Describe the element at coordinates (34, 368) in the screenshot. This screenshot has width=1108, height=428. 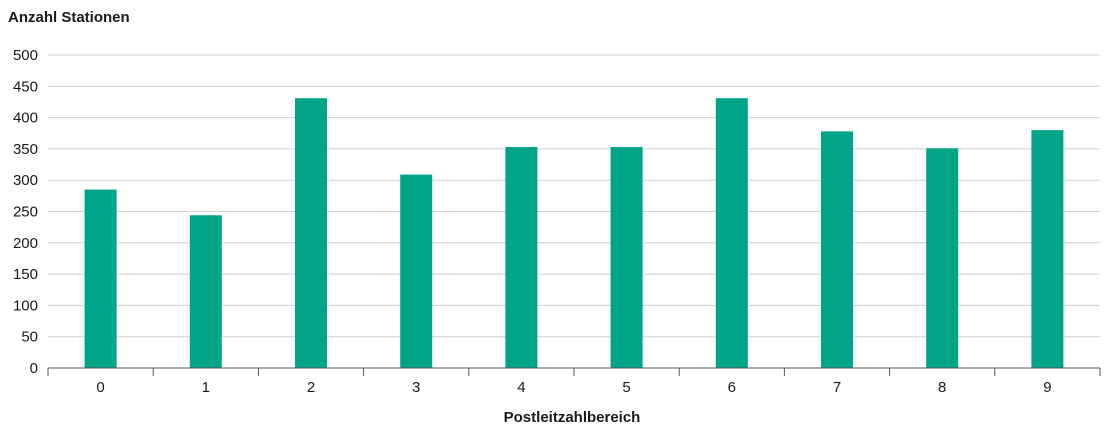
I see `y-tick-label: 0` at that location.